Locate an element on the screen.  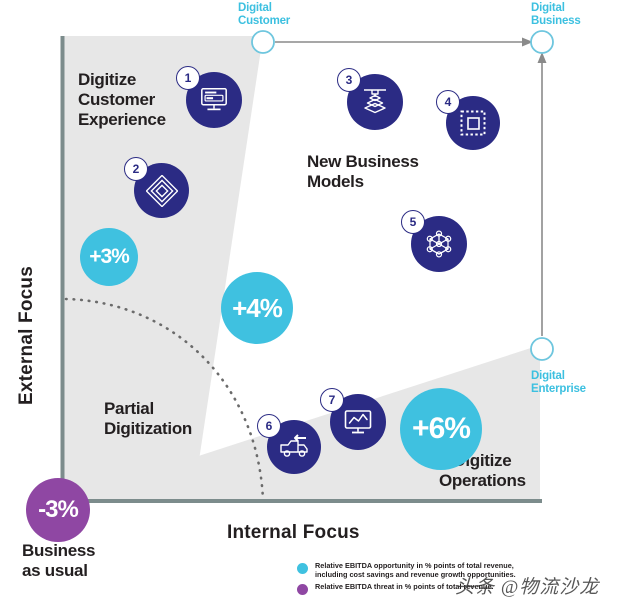
node-circle-digital-business is located at coordinates (542, 42).